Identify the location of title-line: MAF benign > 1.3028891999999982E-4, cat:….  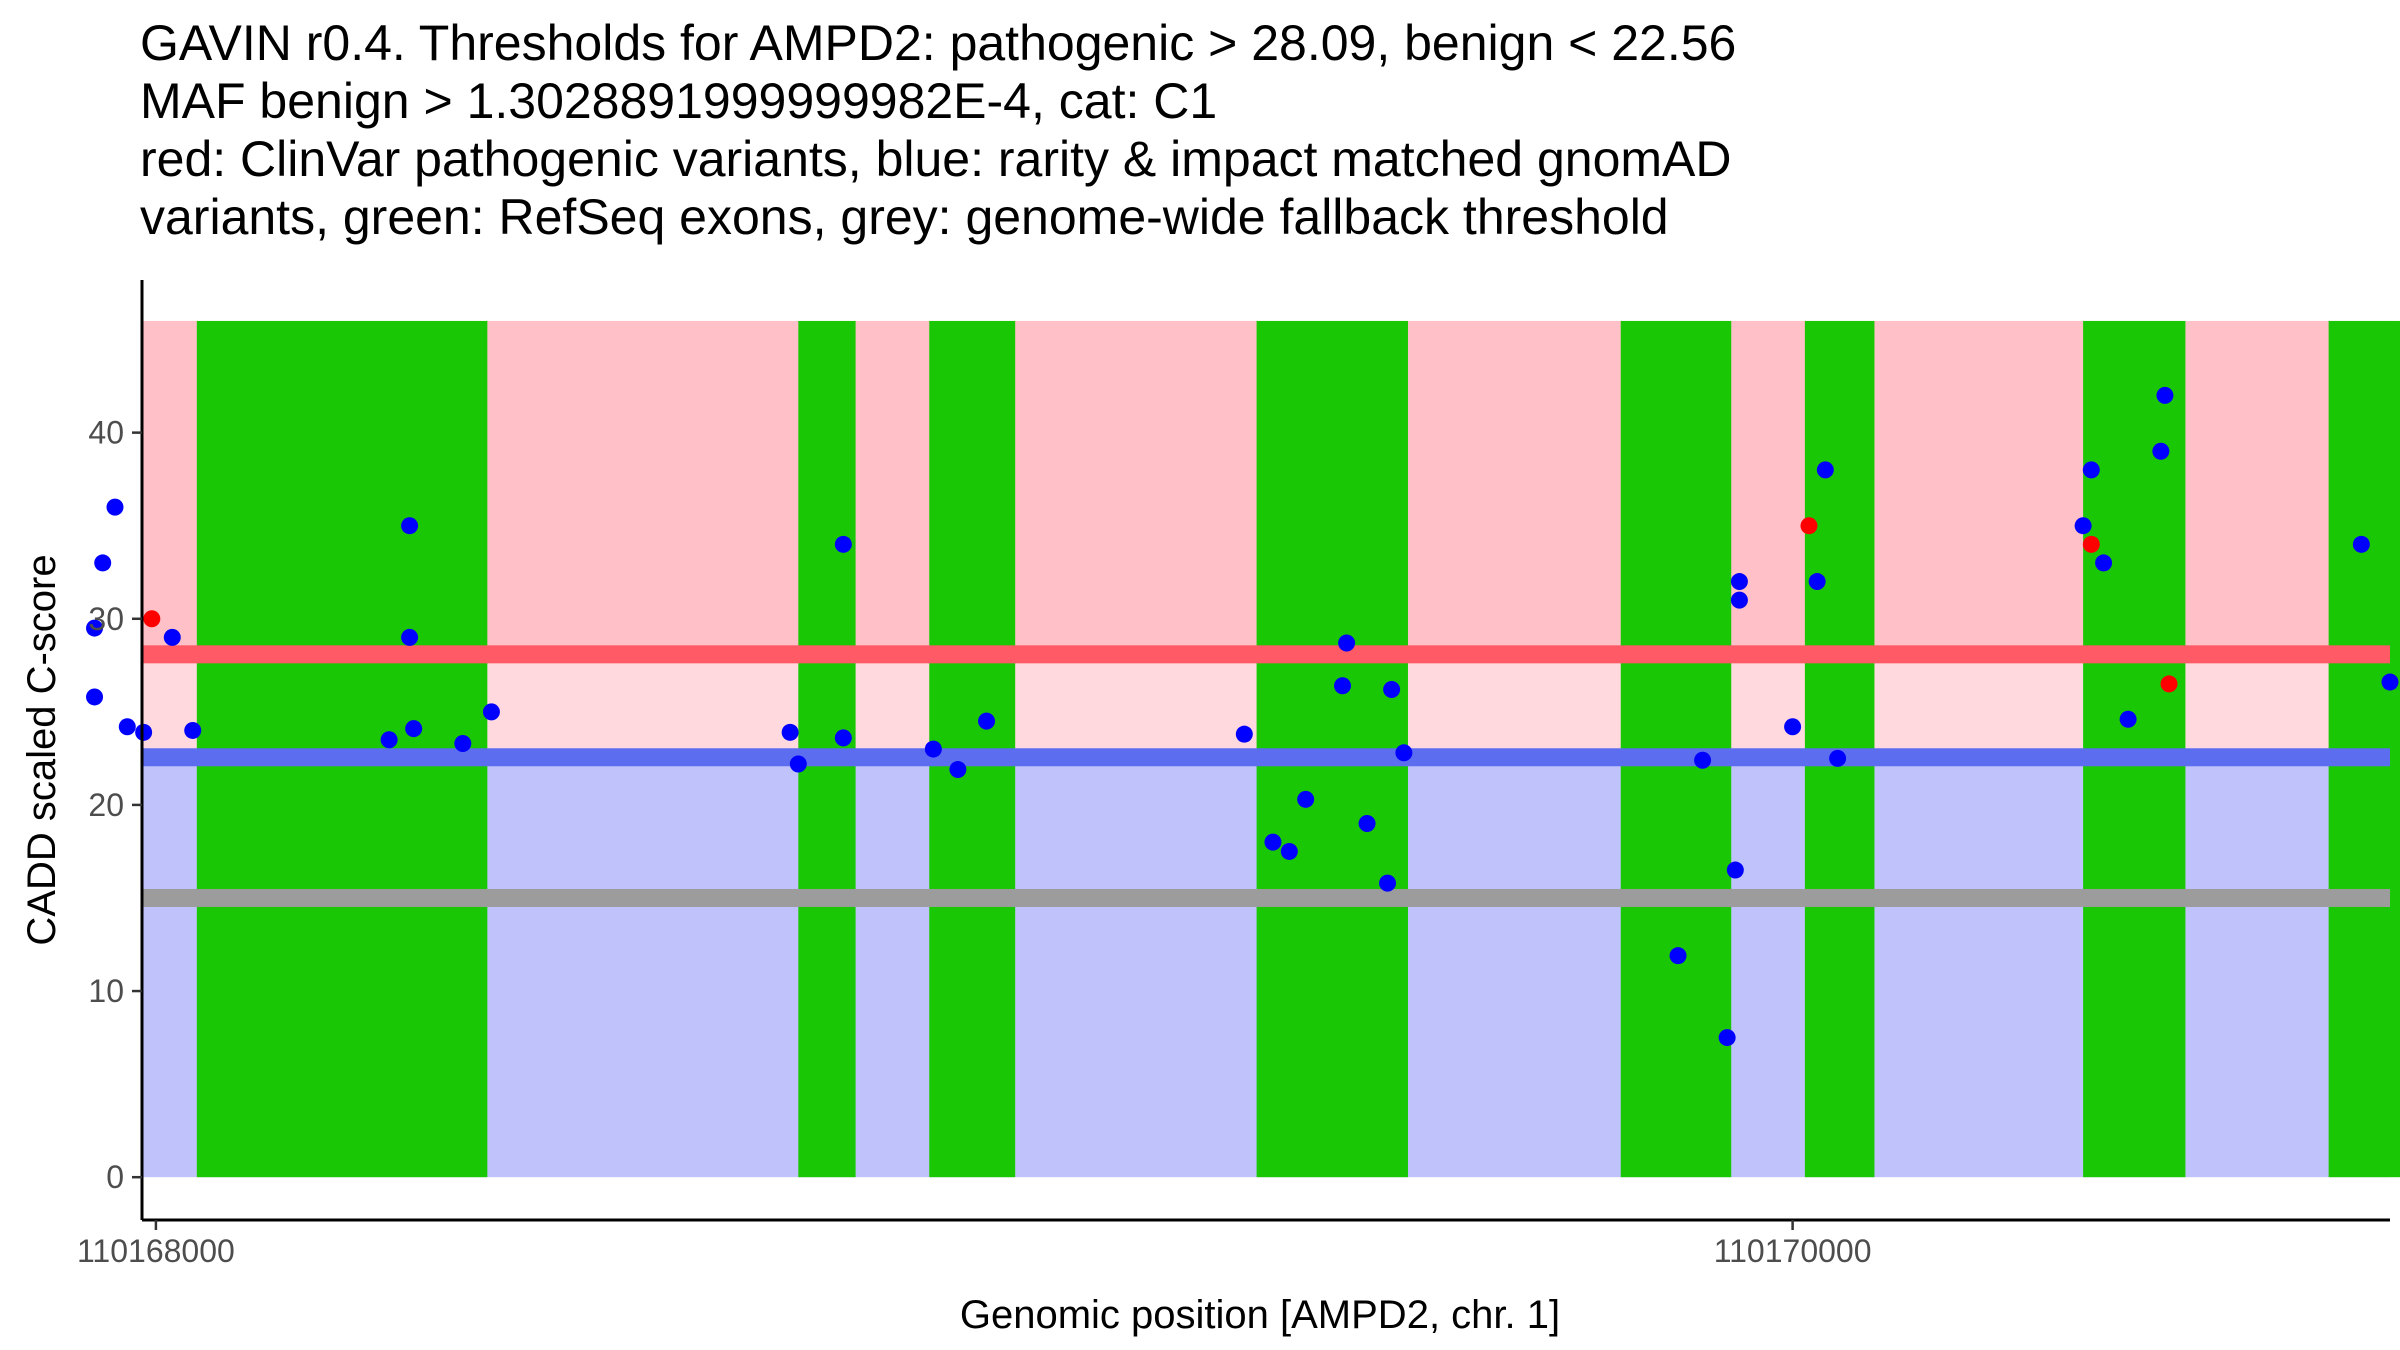
(679, 101).